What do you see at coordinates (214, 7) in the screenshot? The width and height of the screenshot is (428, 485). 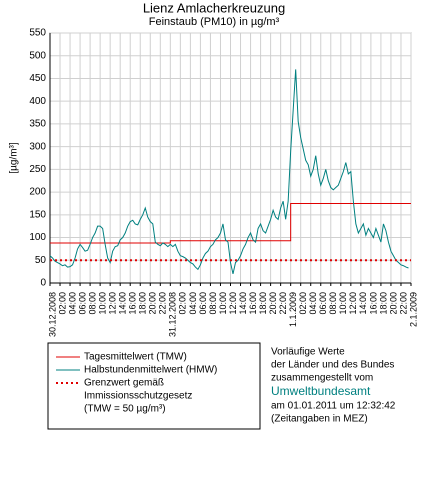 I see `chart-title: Lienz Amlacherkreuzung` at bounding box center [214, 7].